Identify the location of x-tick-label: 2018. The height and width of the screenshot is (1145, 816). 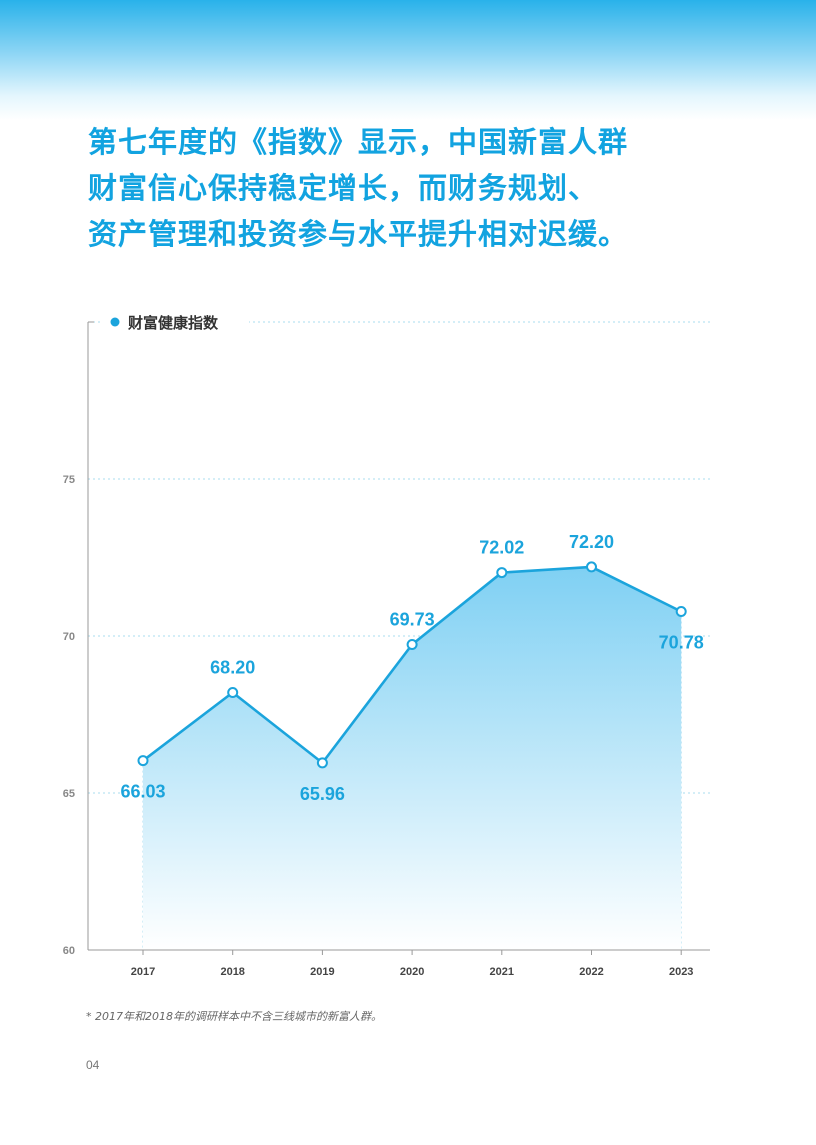
(232, 972).